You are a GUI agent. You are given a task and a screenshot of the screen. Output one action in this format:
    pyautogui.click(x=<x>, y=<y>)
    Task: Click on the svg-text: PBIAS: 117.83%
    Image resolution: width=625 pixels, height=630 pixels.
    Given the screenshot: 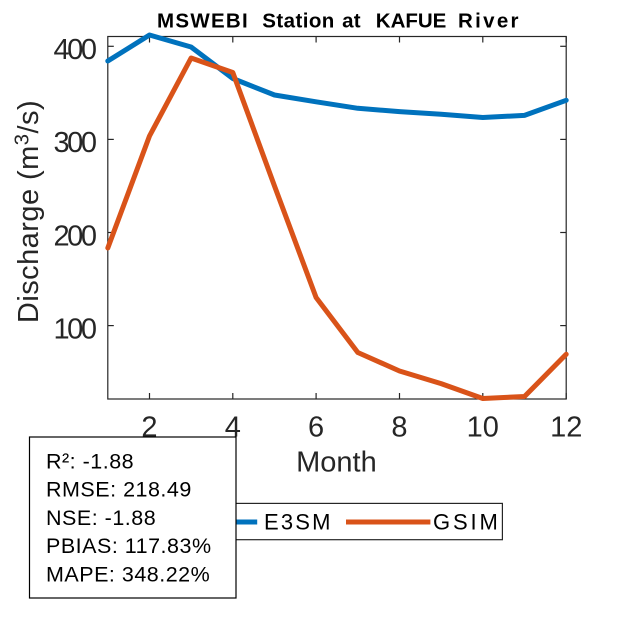 What is the action you would take?
    pyautogui.click(x=129, y=546)
    